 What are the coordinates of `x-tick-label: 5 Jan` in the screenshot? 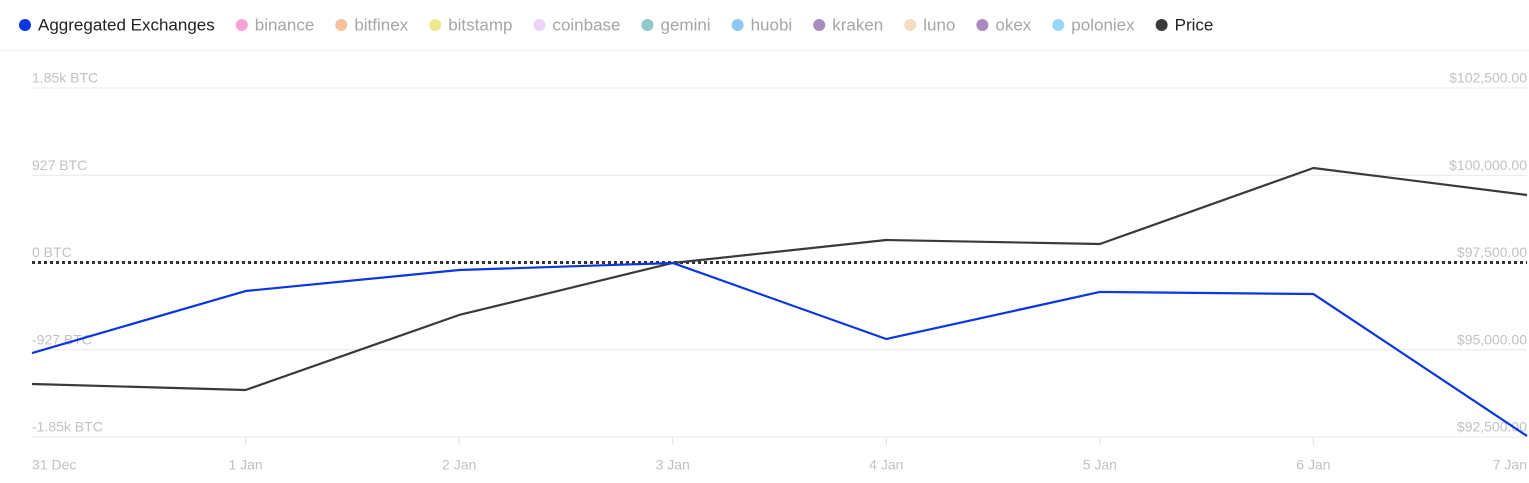 It's located at (1100, 465).